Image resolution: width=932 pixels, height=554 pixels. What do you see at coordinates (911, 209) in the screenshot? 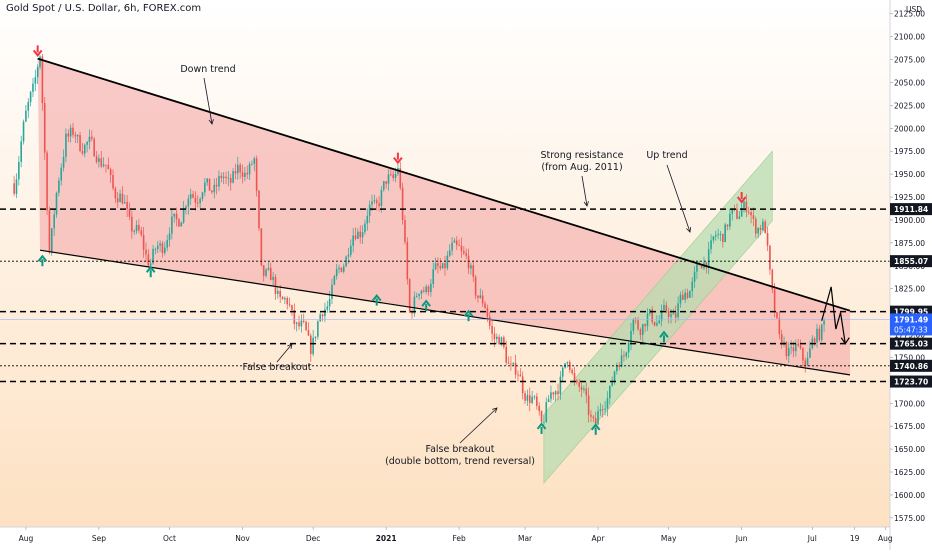
I see `level-label-background` at bounding box center [911, 209].